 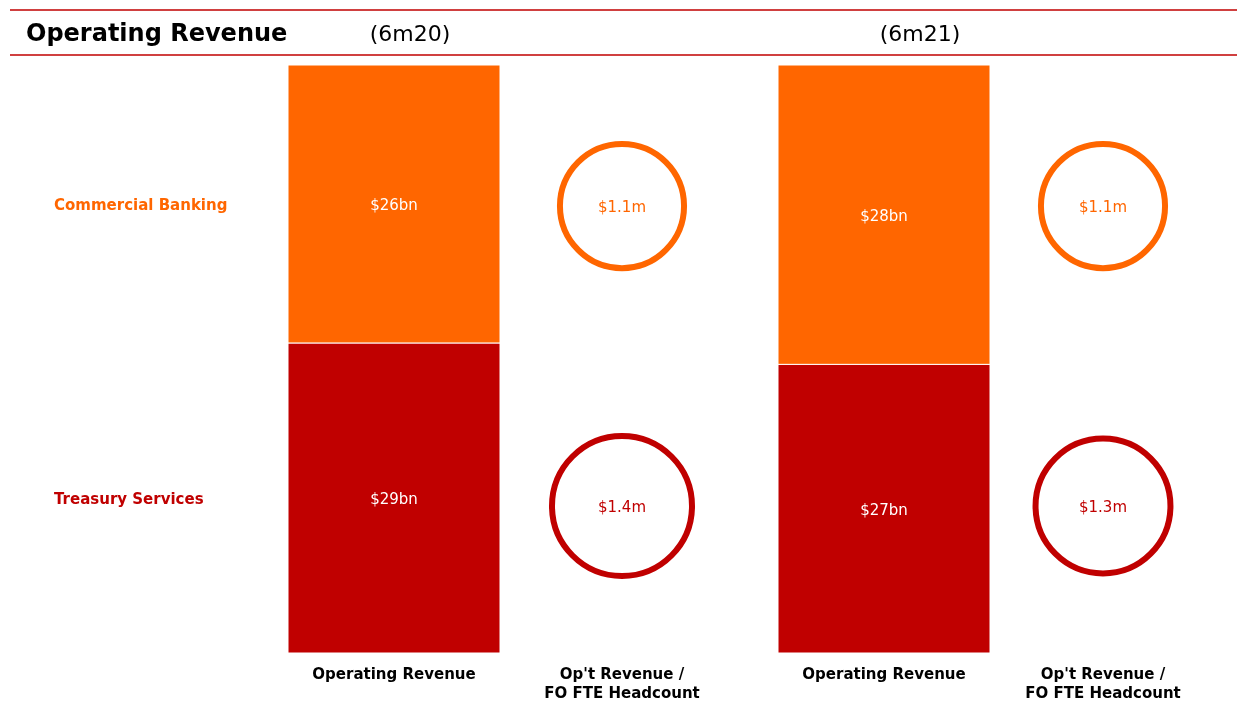 What do you see at coordinates (410, 33) in the screenshot?
I see `text: (6m20)` at bounding box center [410, 33].